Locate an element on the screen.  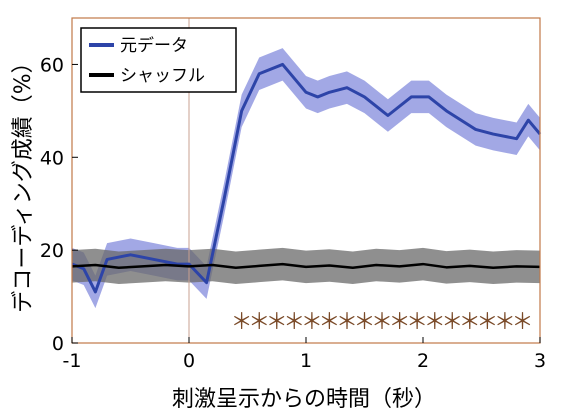
legend-box is located at coordinates (158, 60).